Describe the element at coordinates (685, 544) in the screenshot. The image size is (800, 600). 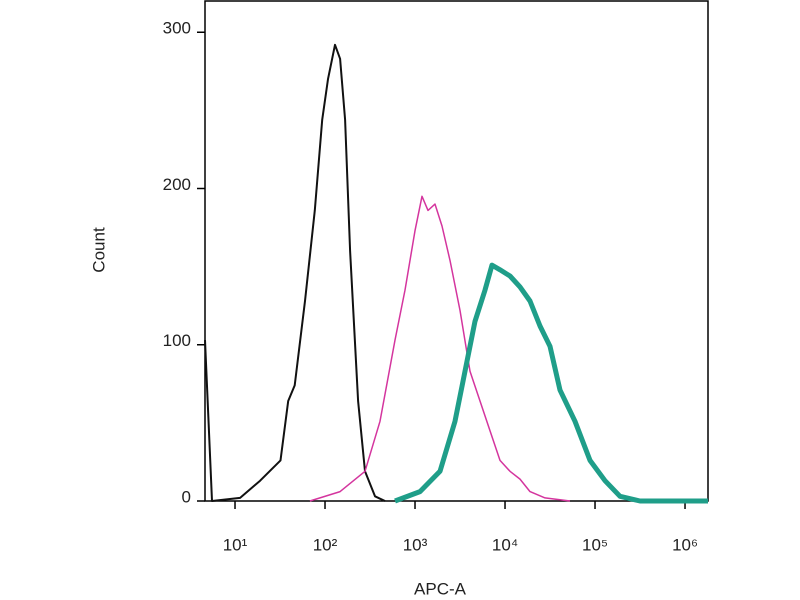
I see `x-tick-label: 10⁶` at that location.